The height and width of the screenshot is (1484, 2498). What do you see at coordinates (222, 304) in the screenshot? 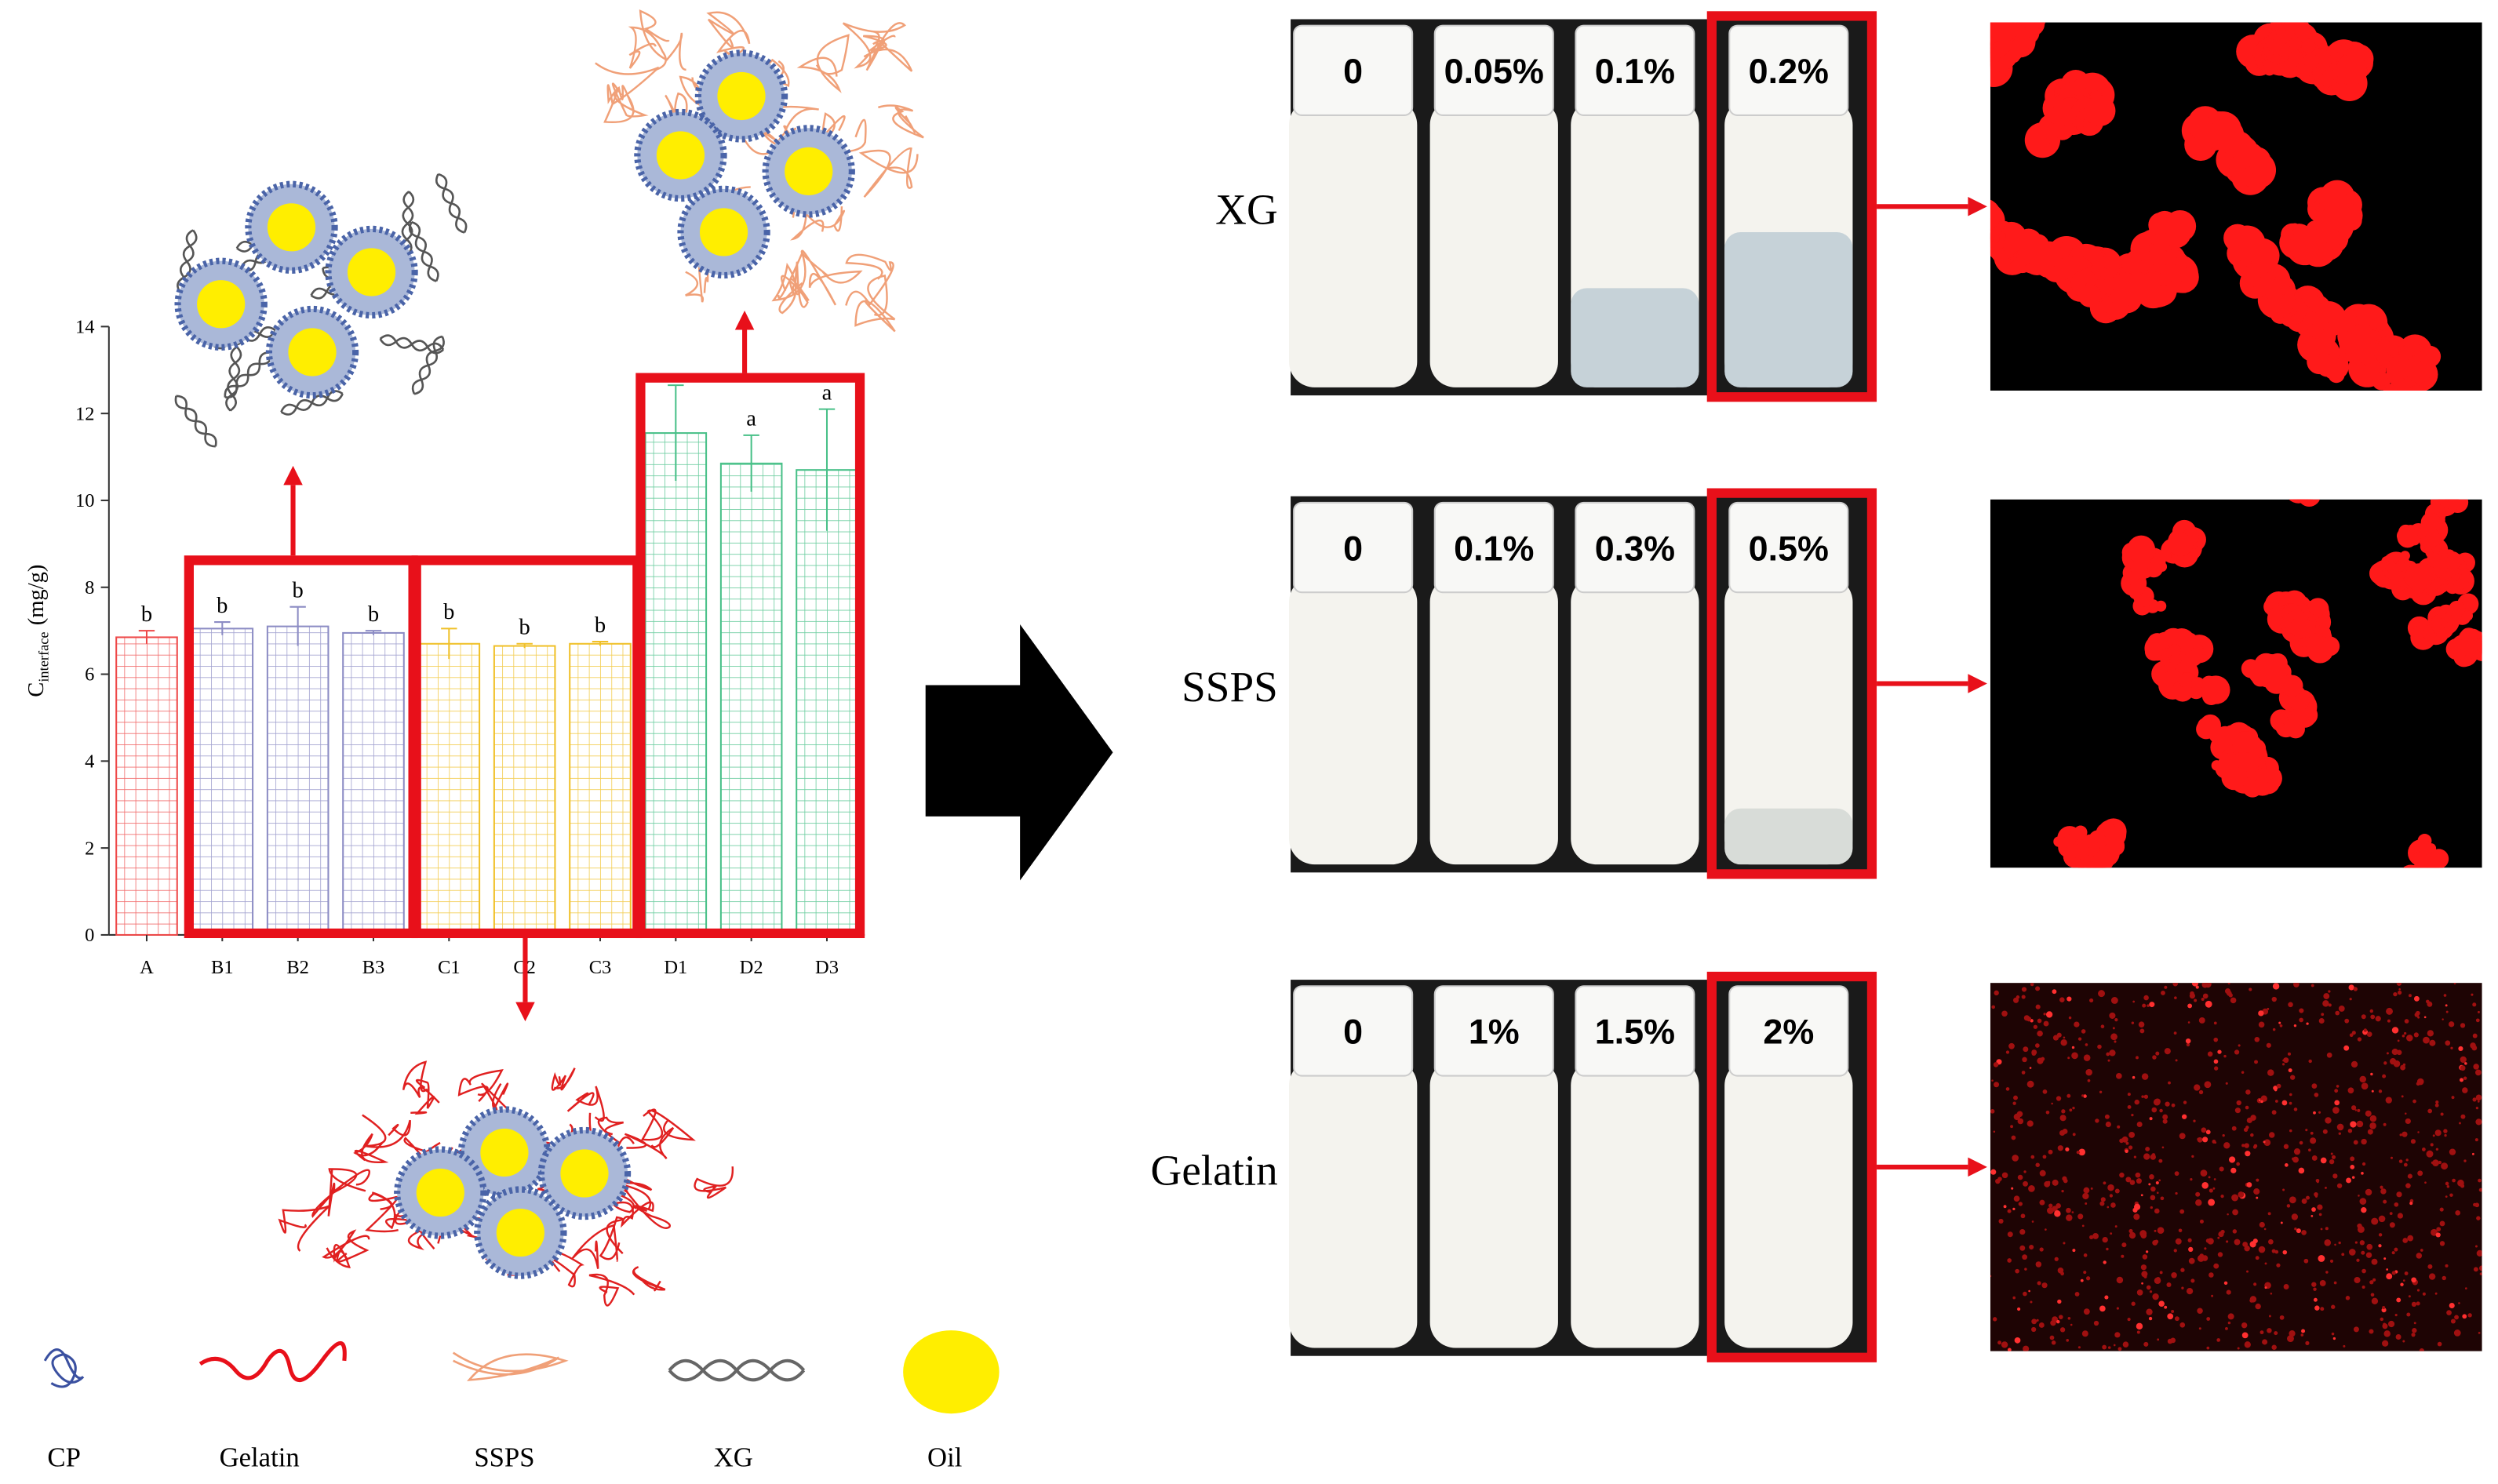
I see `oil-core` at bounding box center [222, 304].